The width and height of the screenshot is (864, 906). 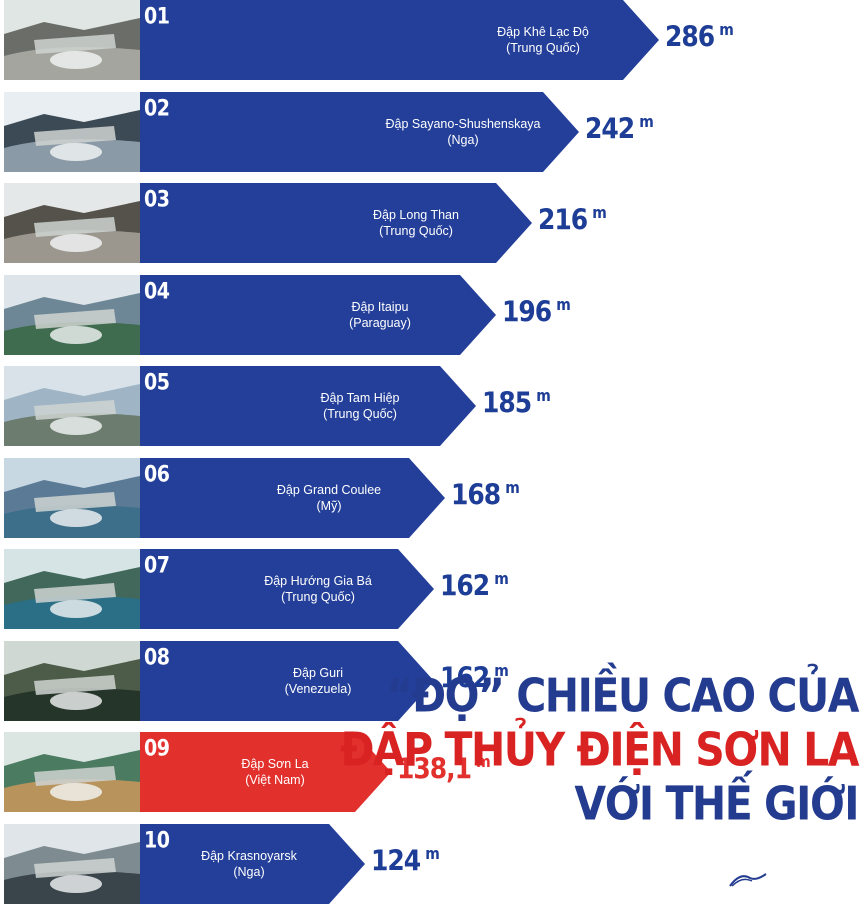 I want to click on dam-name: Đập Guri, so click(x=318, y=673).